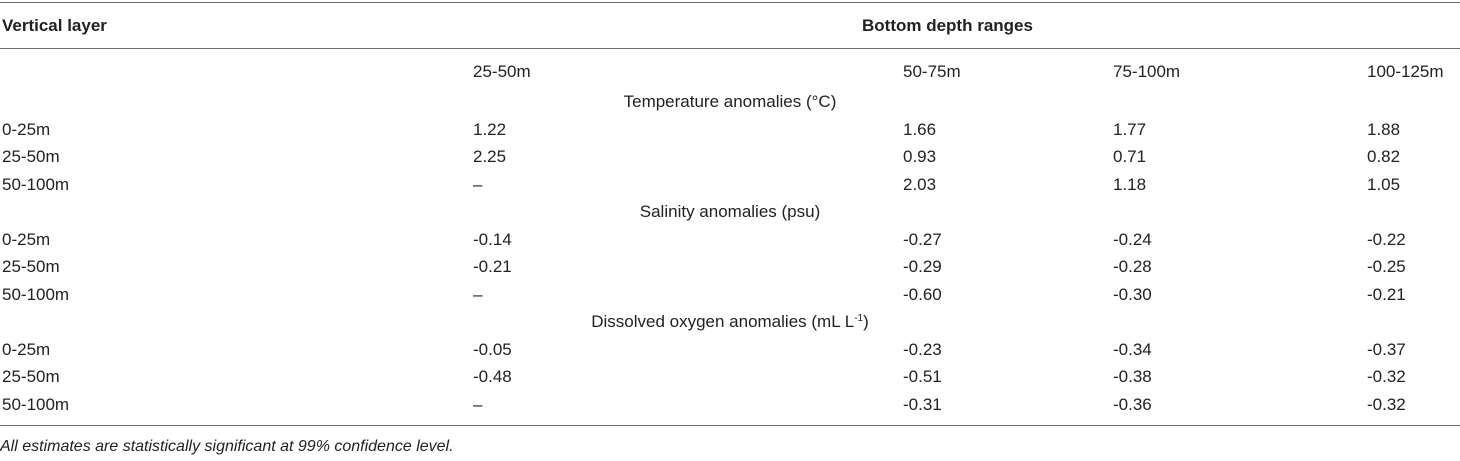  What do you see at coordinates (1384, 129) in the screenshot?
I see `table-cell: 1.88` at bounding box center [1384, 129].